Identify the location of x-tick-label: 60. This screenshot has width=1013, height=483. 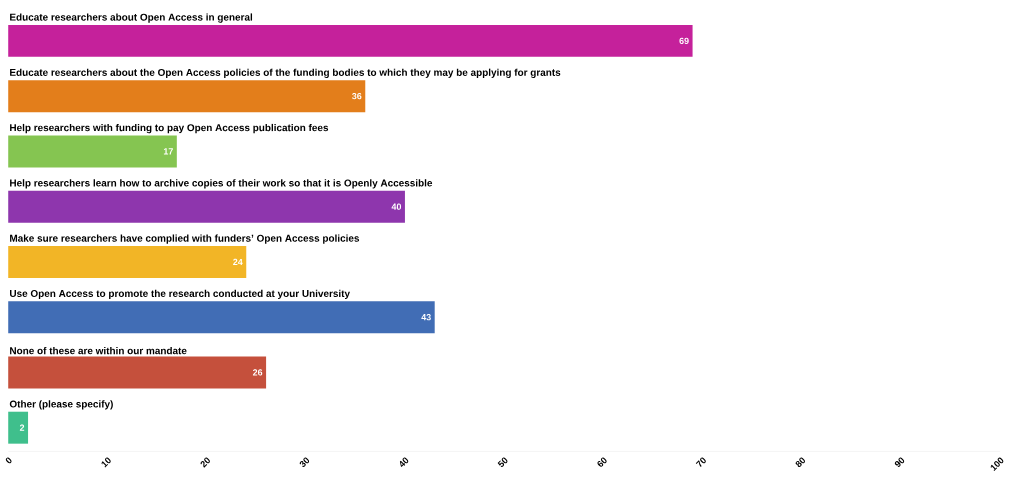
(602, 462).